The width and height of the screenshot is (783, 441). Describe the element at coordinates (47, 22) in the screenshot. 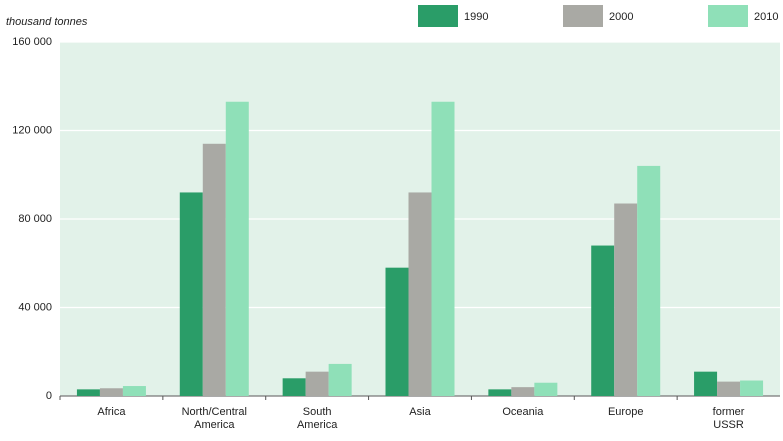

I see `y-axis-label: thousand tonnes` at that location.